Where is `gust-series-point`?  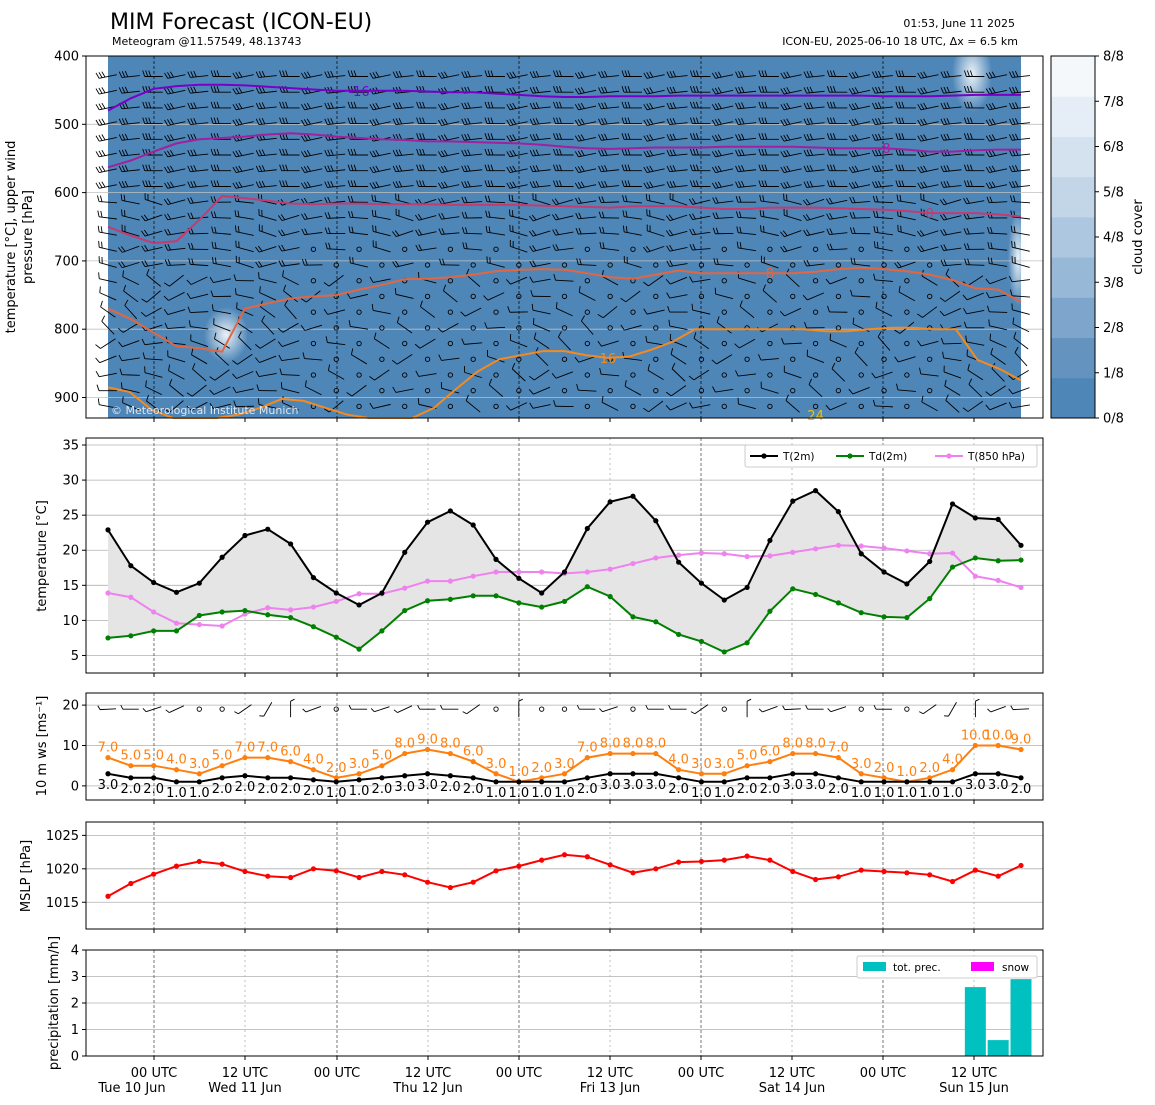
gust-series-point is located at coordinates (222, 766).